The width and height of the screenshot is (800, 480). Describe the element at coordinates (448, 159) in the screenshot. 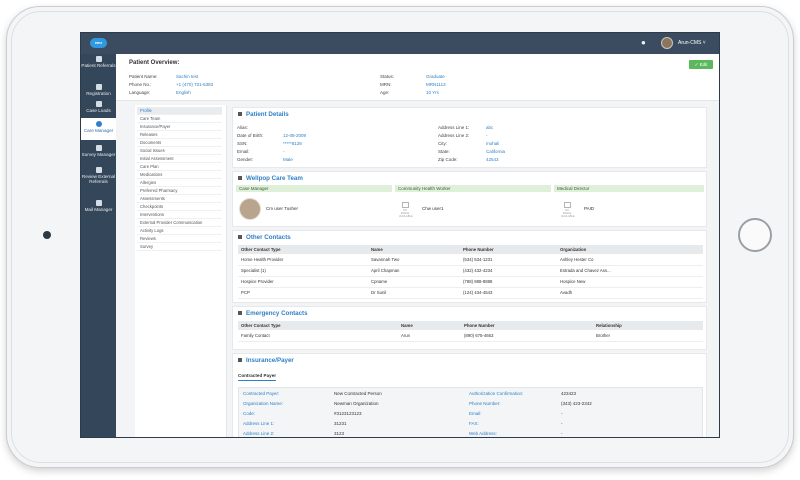

I see `detail-label: Zip Code:` at that location.